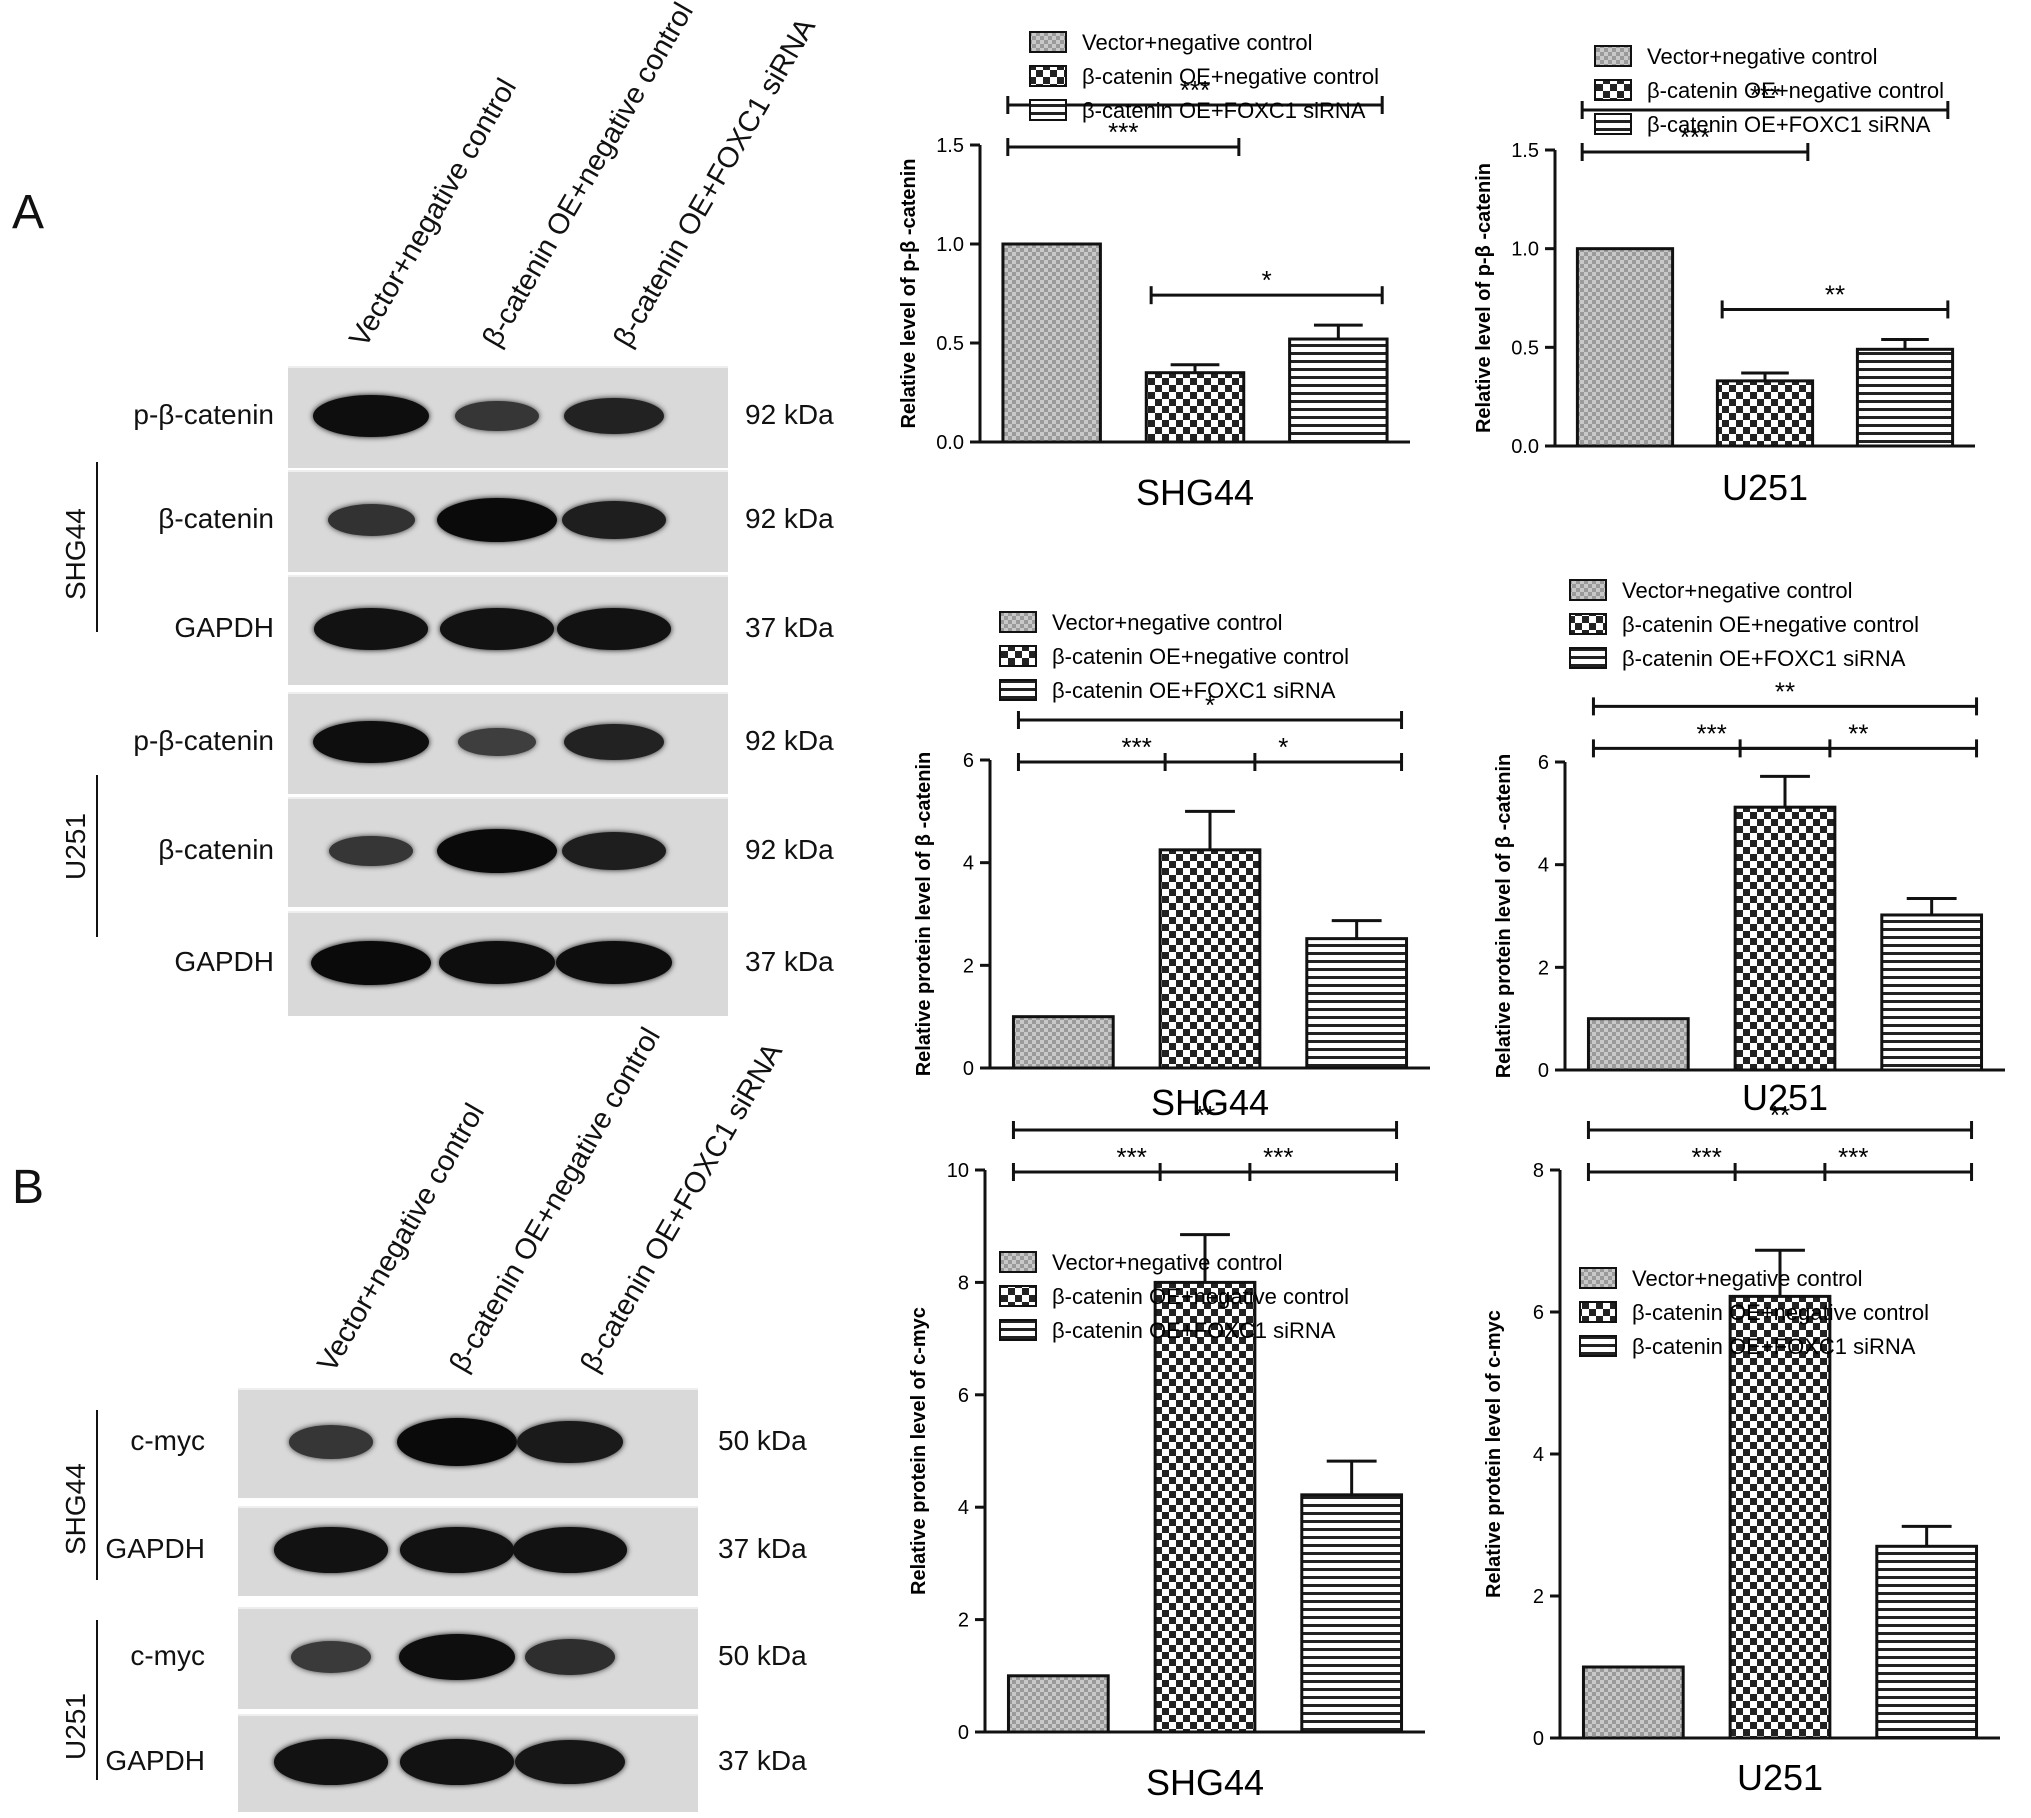  I want to click on y-tick-label: 2, so click(1538, 1597).